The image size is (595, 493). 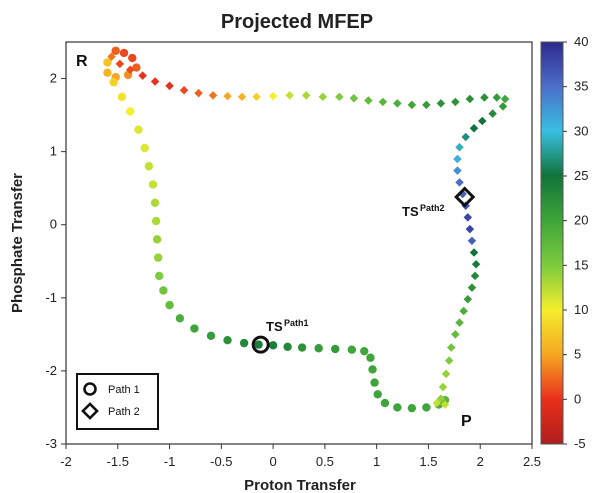 What do you see at coordinates (376, 461) in the screenshot?
I see `x-tick-label: 1` at bounding box center [376, 461].